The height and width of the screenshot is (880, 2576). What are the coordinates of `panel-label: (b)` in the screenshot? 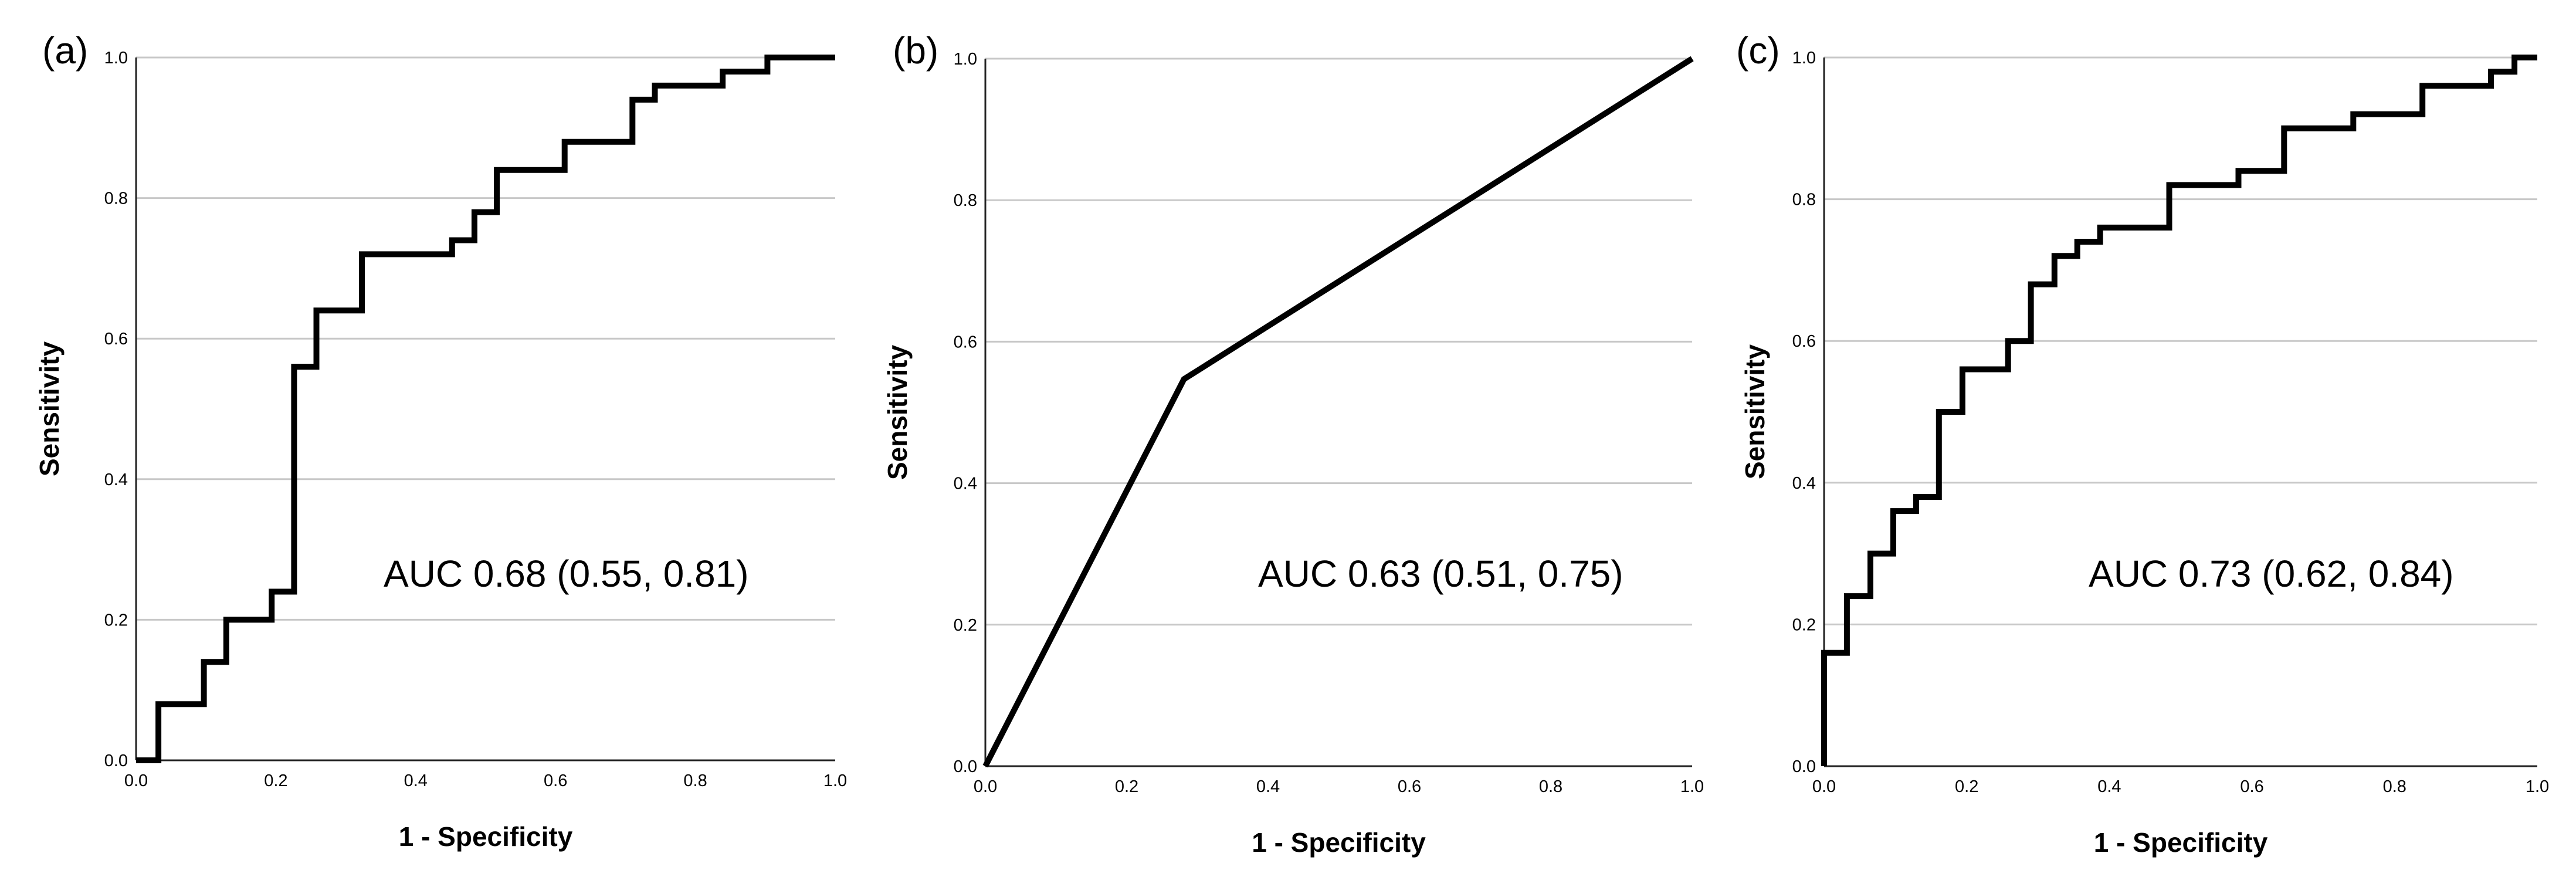 It's located at (916, 50).